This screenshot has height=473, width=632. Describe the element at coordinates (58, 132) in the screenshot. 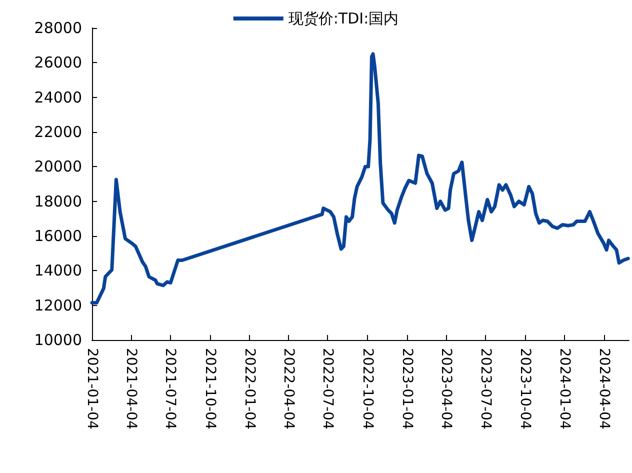

I see `y-tick-label: 22000` at that location.